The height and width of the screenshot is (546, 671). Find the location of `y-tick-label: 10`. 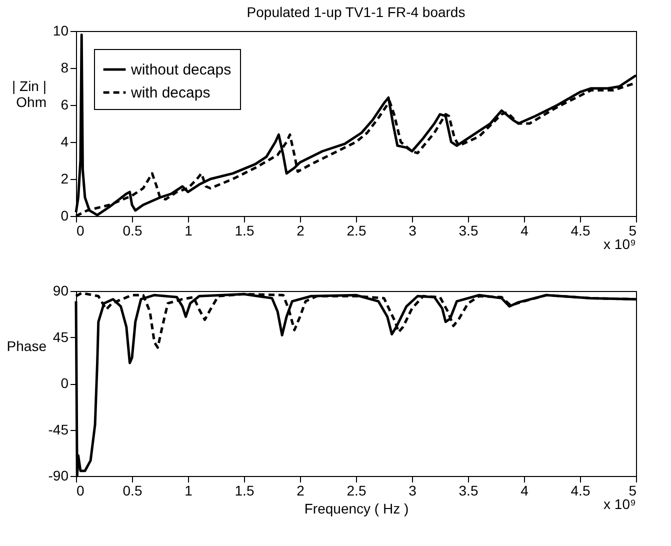

y-tick-label: 10 is located at coordinates (60, 30).